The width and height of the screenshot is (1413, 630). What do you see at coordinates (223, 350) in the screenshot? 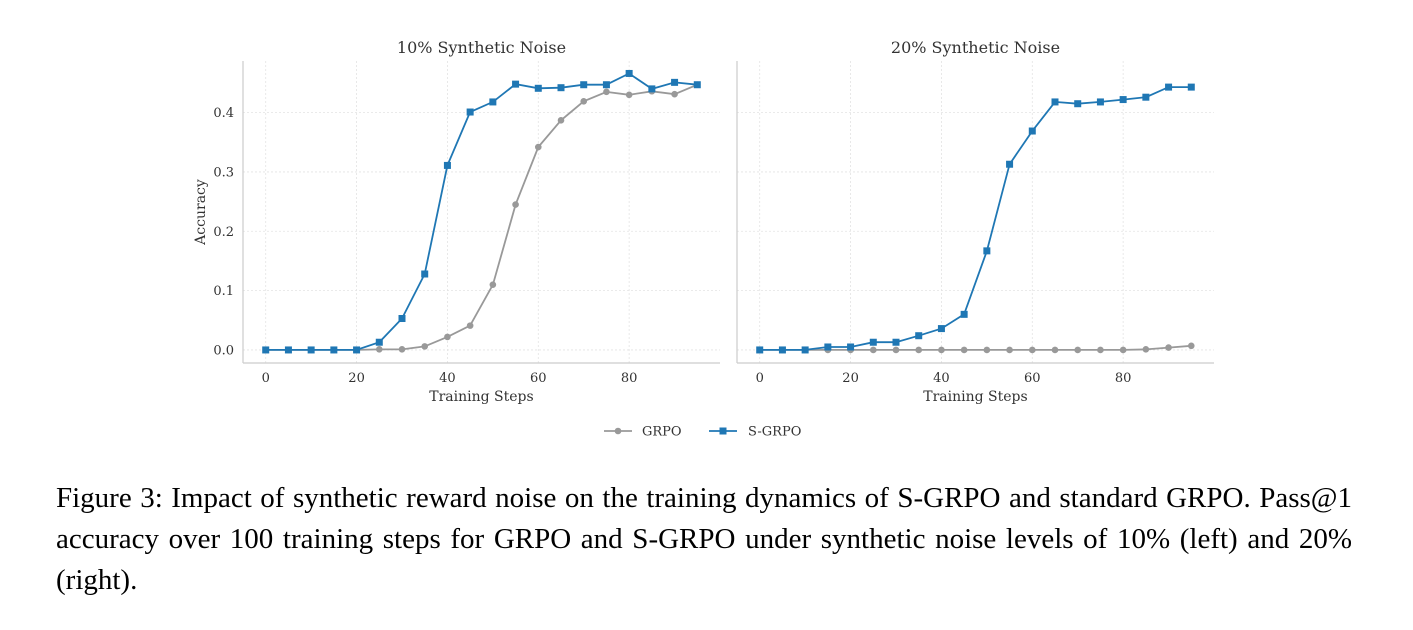
I see `y-tick-label: 0.0` at bounding box center [223, 350].